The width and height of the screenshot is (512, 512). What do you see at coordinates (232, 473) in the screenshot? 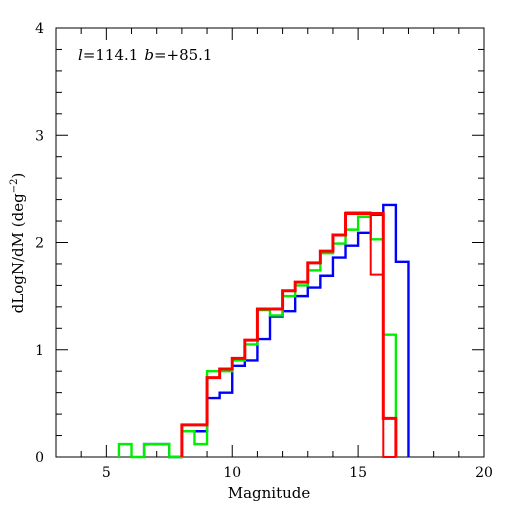
I see `x-tick-label: 10` at bounding box center [232, 473].